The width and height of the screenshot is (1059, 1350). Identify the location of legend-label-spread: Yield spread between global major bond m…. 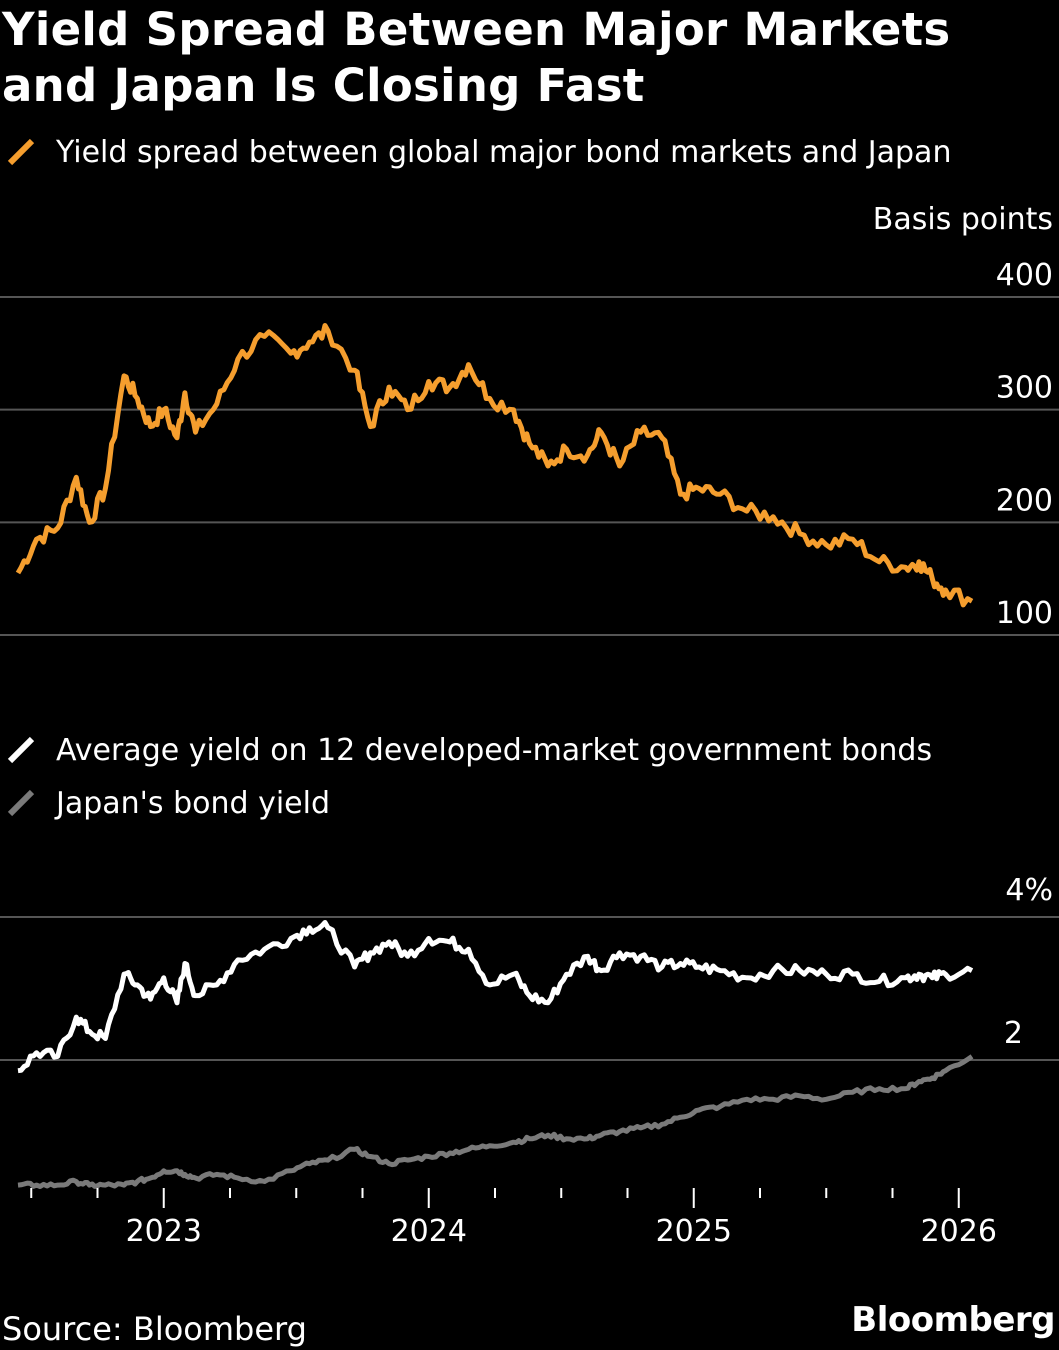
(504, 152).